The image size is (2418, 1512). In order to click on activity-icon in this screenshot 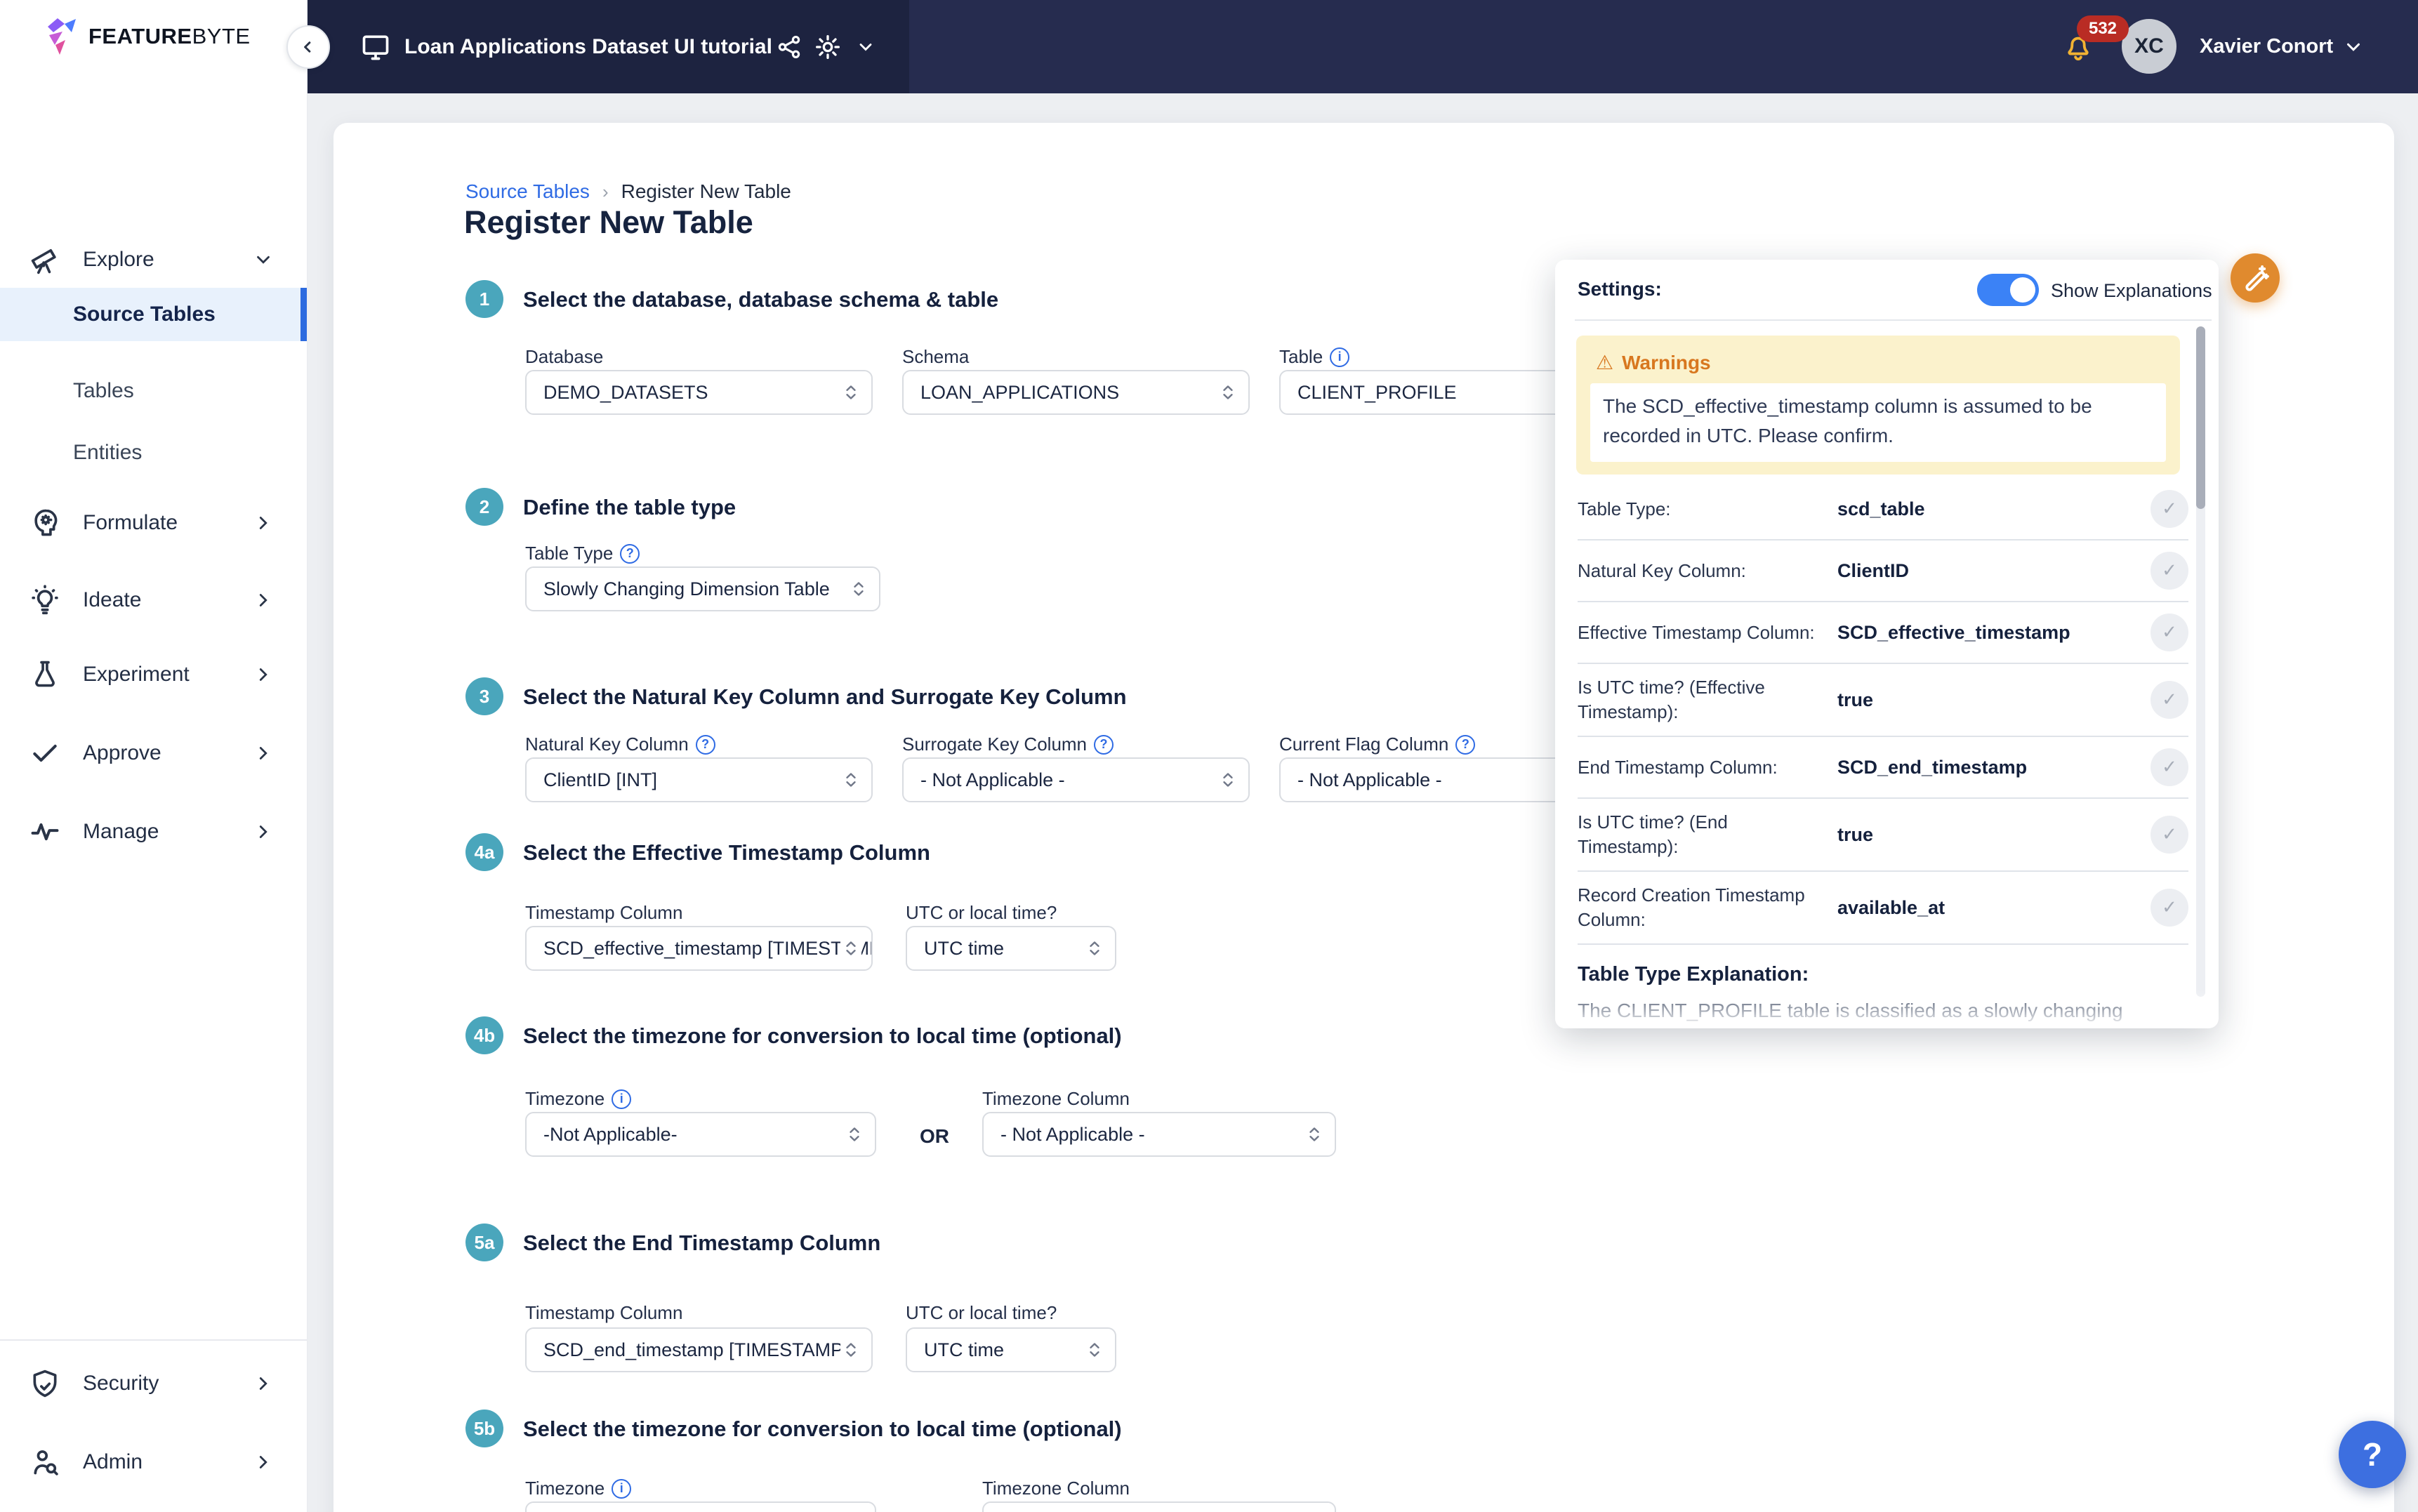, I will do `click(44, 831)`.